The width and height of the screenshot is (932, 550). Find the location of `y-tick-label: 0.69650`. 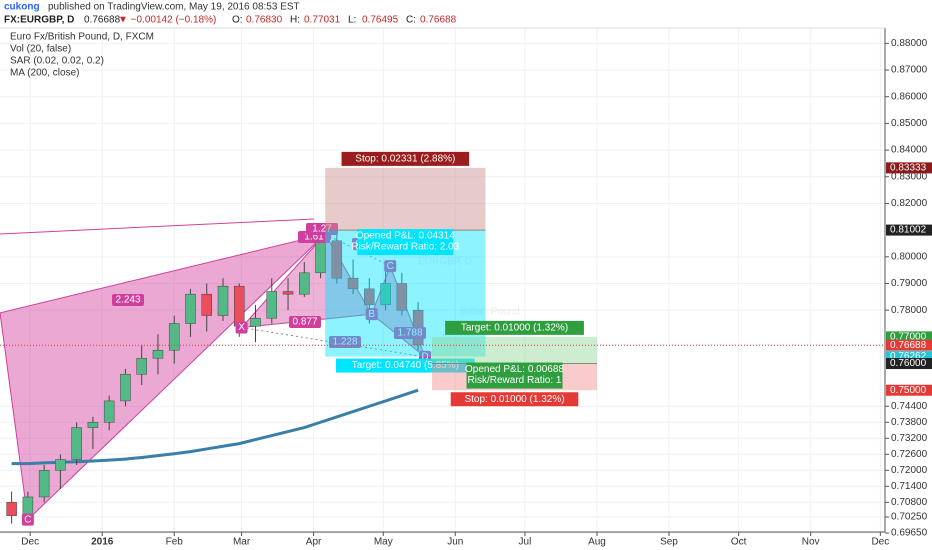

y-tick-label: 0.69650 is located at coordinates (909, 533).